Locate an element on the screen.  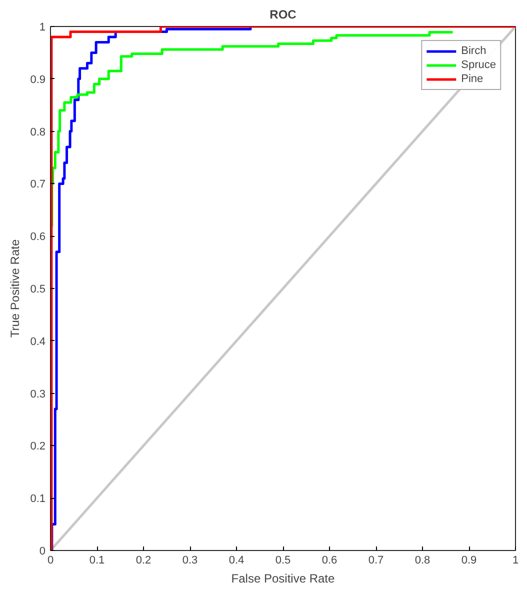
x-tick-label: 0.8 is located at coordinates (422, 560).